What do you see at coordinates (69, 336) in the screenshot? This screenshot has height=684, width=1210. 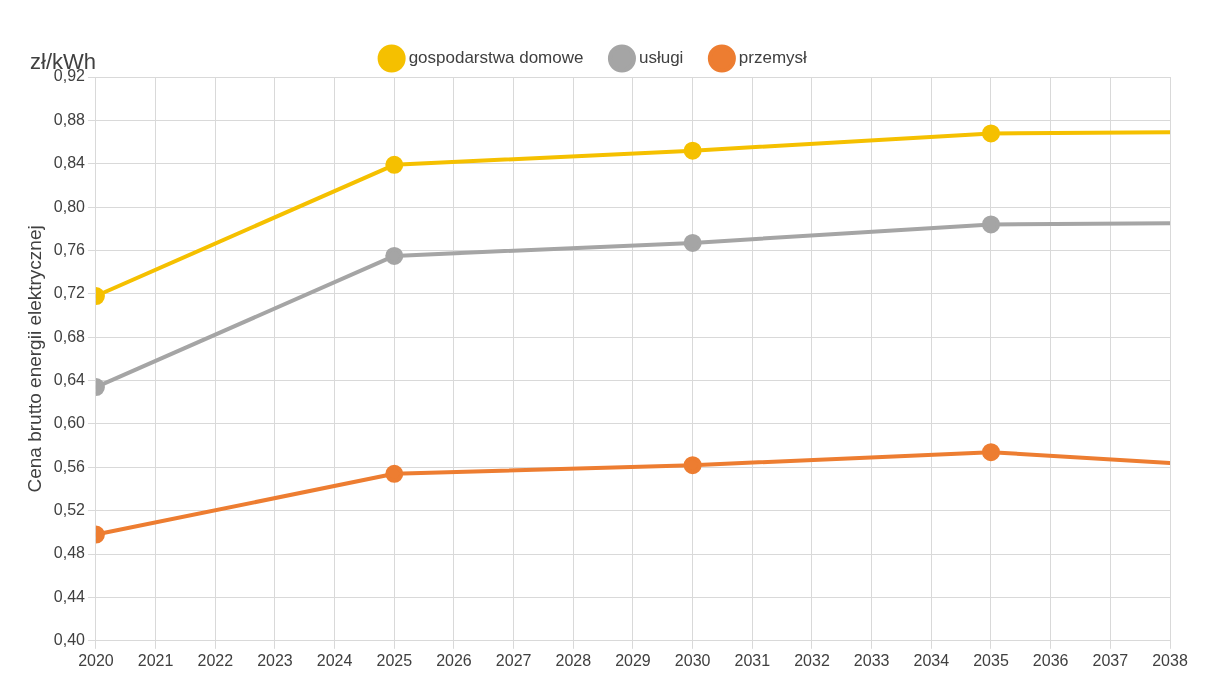 I see `y-tick-label: 0,68` at bounding box center [69, 336].